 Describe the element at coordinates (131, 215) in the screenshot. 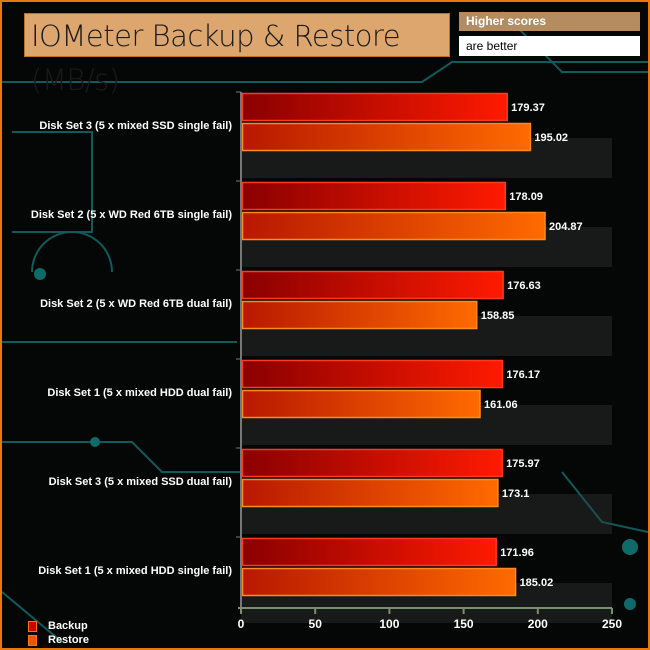

I see `category-label: Disk Set 2 (5 x WD Red 6TB single fail)` at that location.